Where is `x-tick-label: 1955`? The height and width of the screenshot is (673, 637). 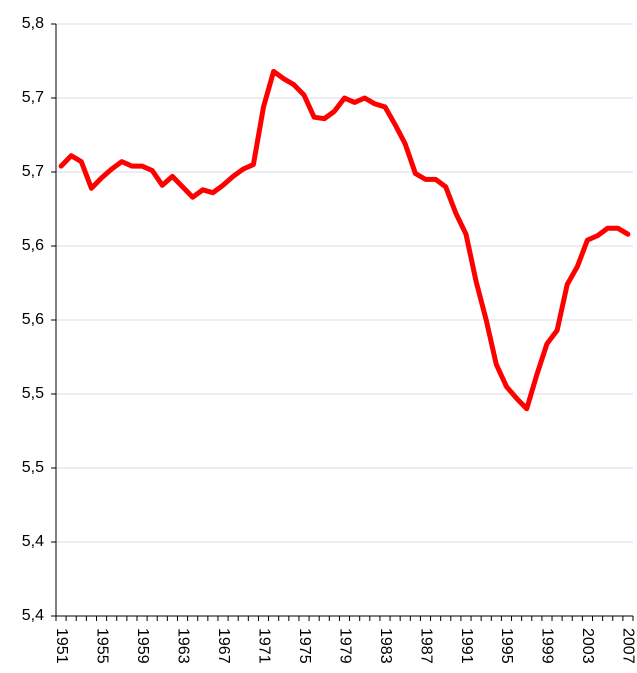 x-tick-label: 1955 is located at coordinates (101, 646).